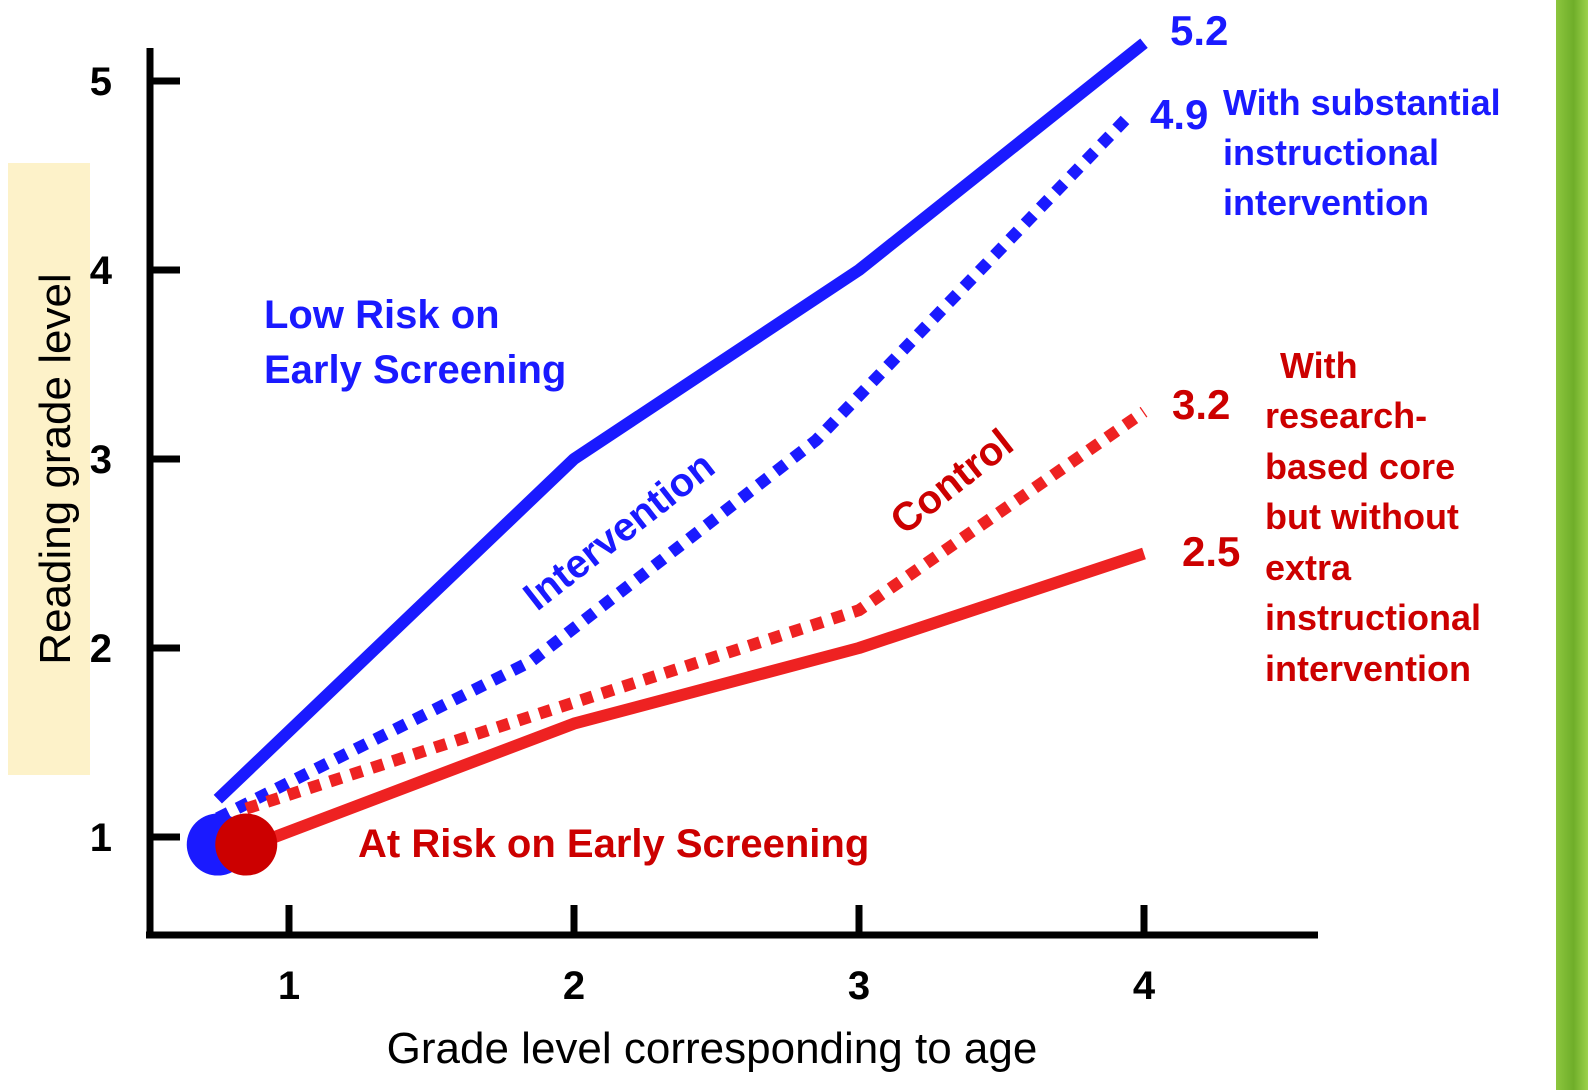 Image resolution: width=1588 pixels, height=1090 pixels. I want to click on substantial-note-line-3: intervention, so click(1326, 202).